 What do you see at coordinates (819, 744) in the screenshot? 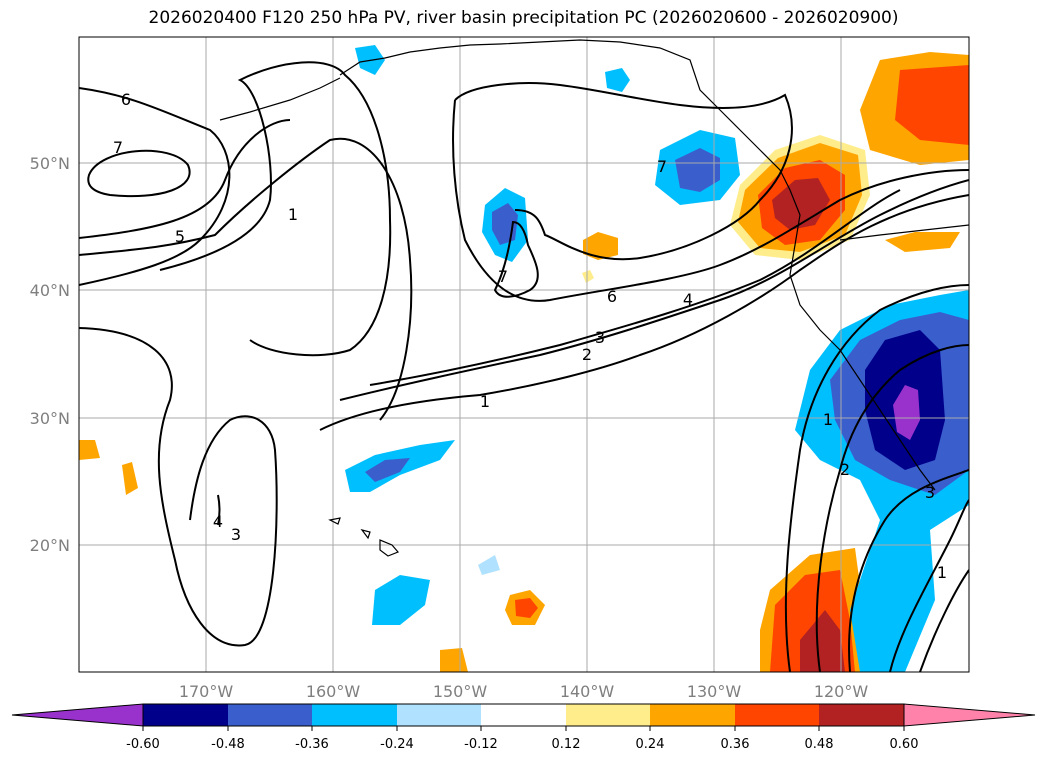
I see `colorbar-tick-label: 0.48` at bounding box center [819, 744].